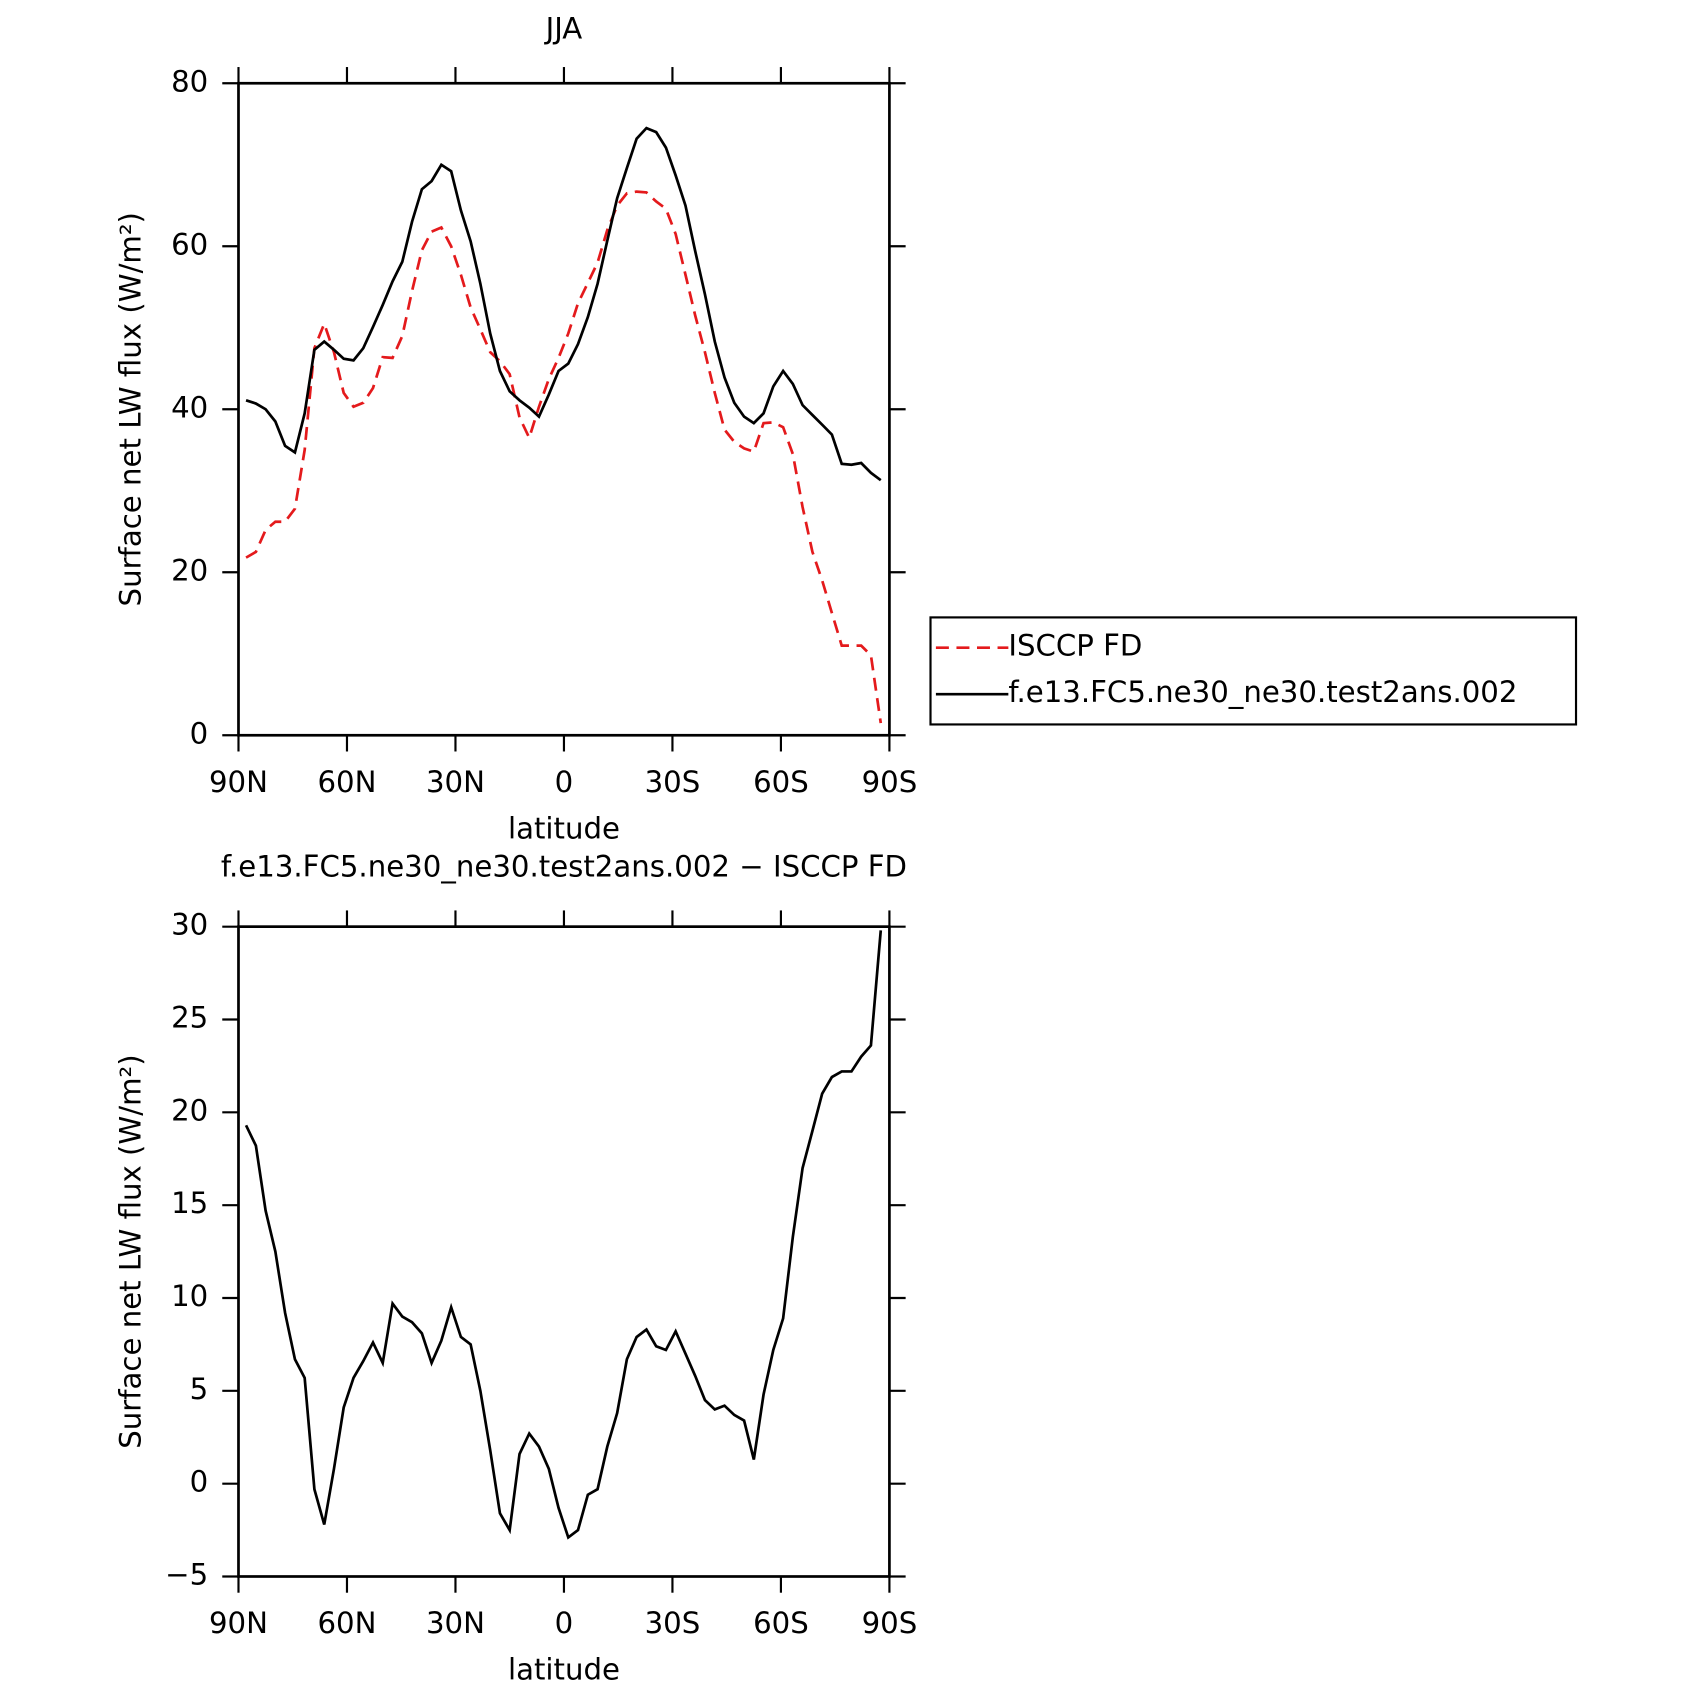  Describe the element at coordinates (189, 407) in the screenshot. I see `y-tick-label: 40` at that location.